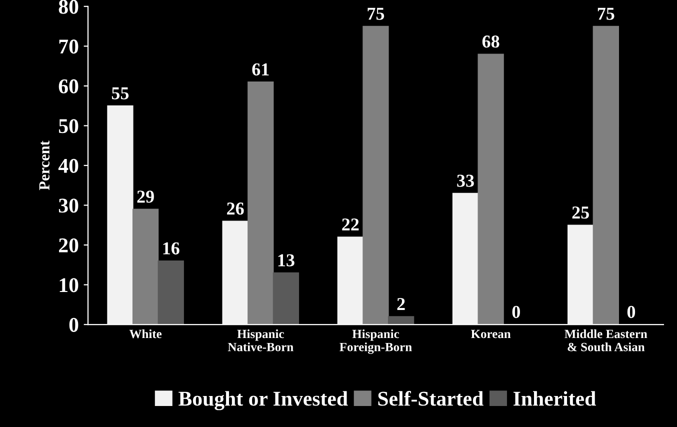 Image resolution: width=677 pixels, height=427 pixels. I want to click on data-label: 22, so click(350, 224).